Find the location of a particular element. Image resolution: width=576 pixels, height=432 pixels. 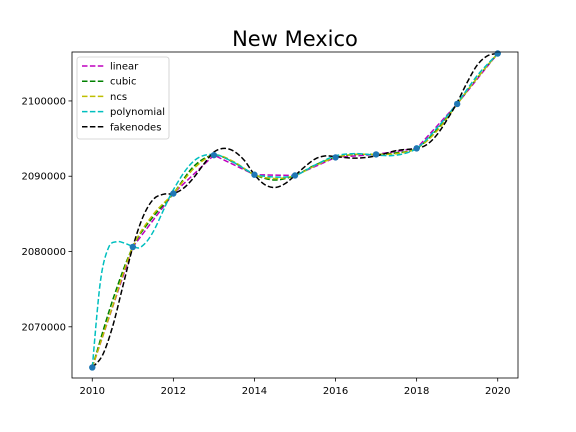

y-tick-label: 2090000 is located at coordinates (43, 177).